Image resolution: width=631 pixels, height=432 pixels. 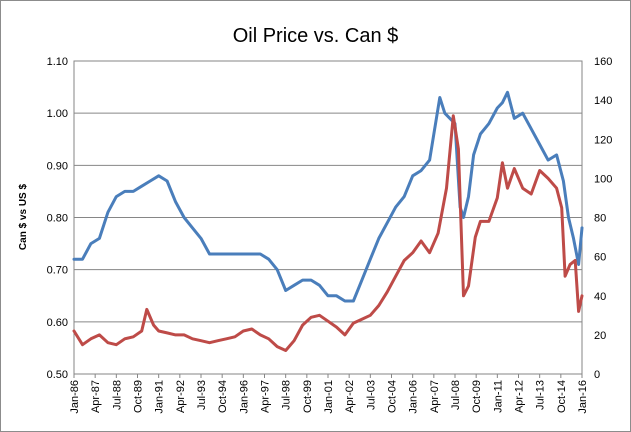 What do you see at coordinates (75, 397) in the screenshot?
I see `x-tick-label: Jan-86` at bounding box center [75, 397].